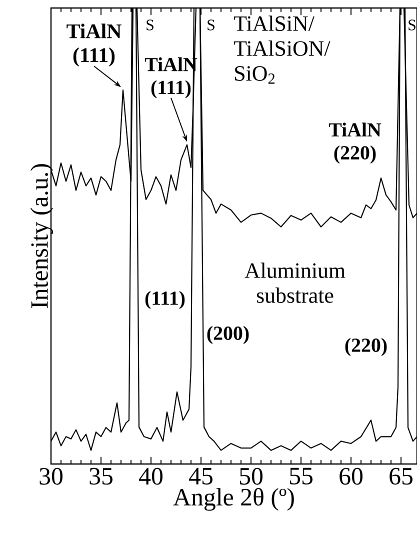 This screenshot has height=544, width=417. What do you see at coordinates (233, 499) in the screenshot?
I see `x-axis-title: Angle 2θ (º)` at bounding box center [233, 499].